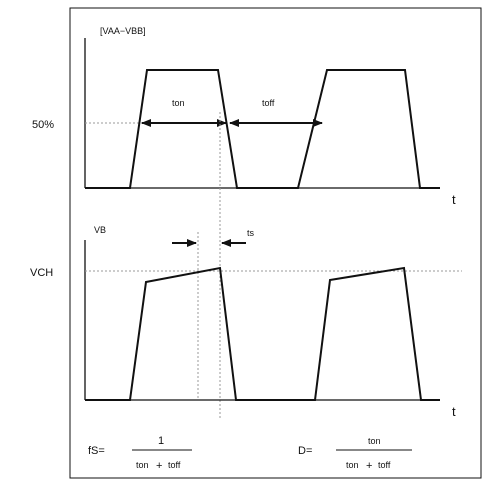 The width and height of the screenshot is (487, 493). I want to click on formula-d-den-a: ton, so click(352, 465).